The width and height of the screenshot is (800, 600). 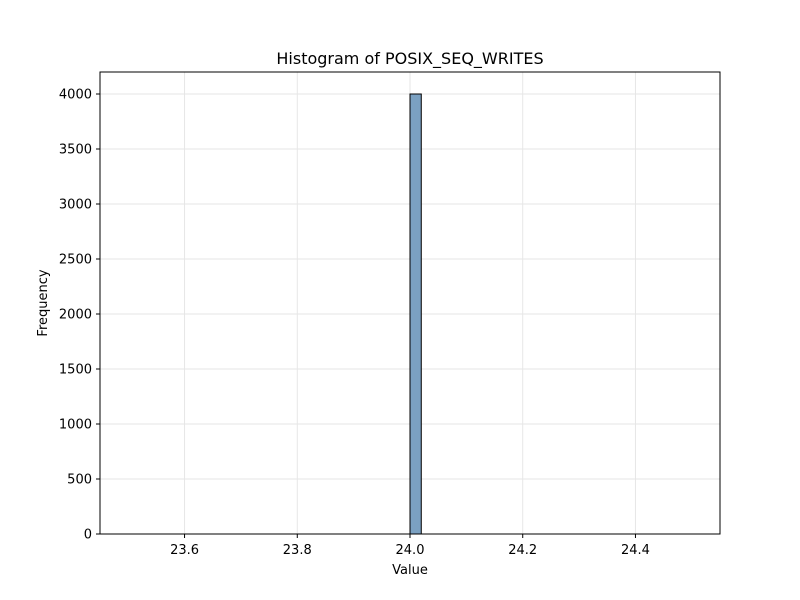 I want to click on y-tick-label: 0, so click(x=88, y=535).